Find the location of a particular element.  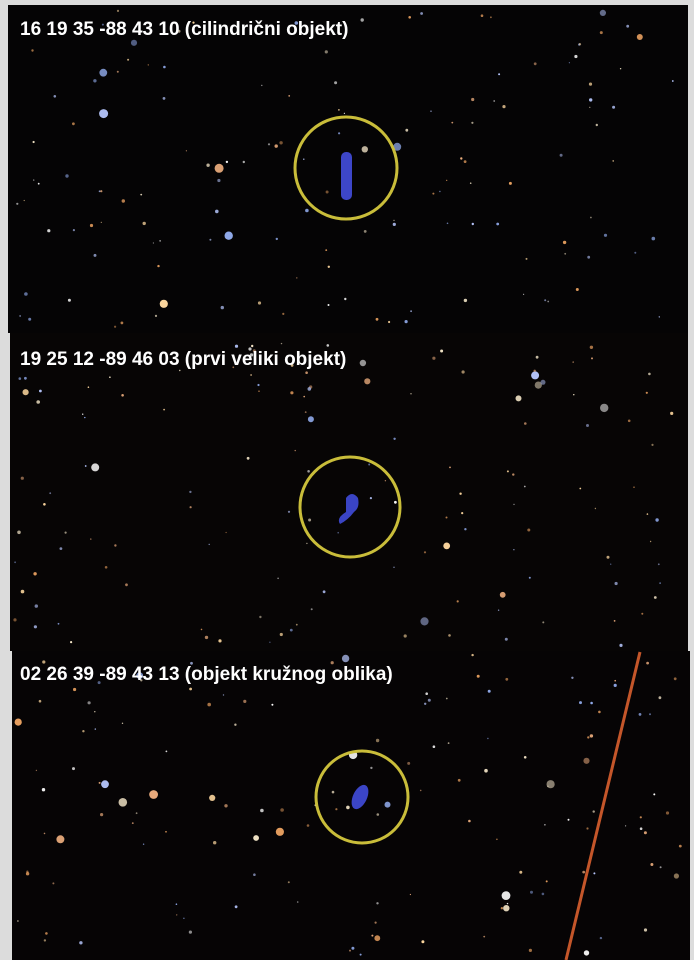

caption: 19 25 12 -89 46 03 (prvi veliki objekt) is located at coordinates (183, 359).